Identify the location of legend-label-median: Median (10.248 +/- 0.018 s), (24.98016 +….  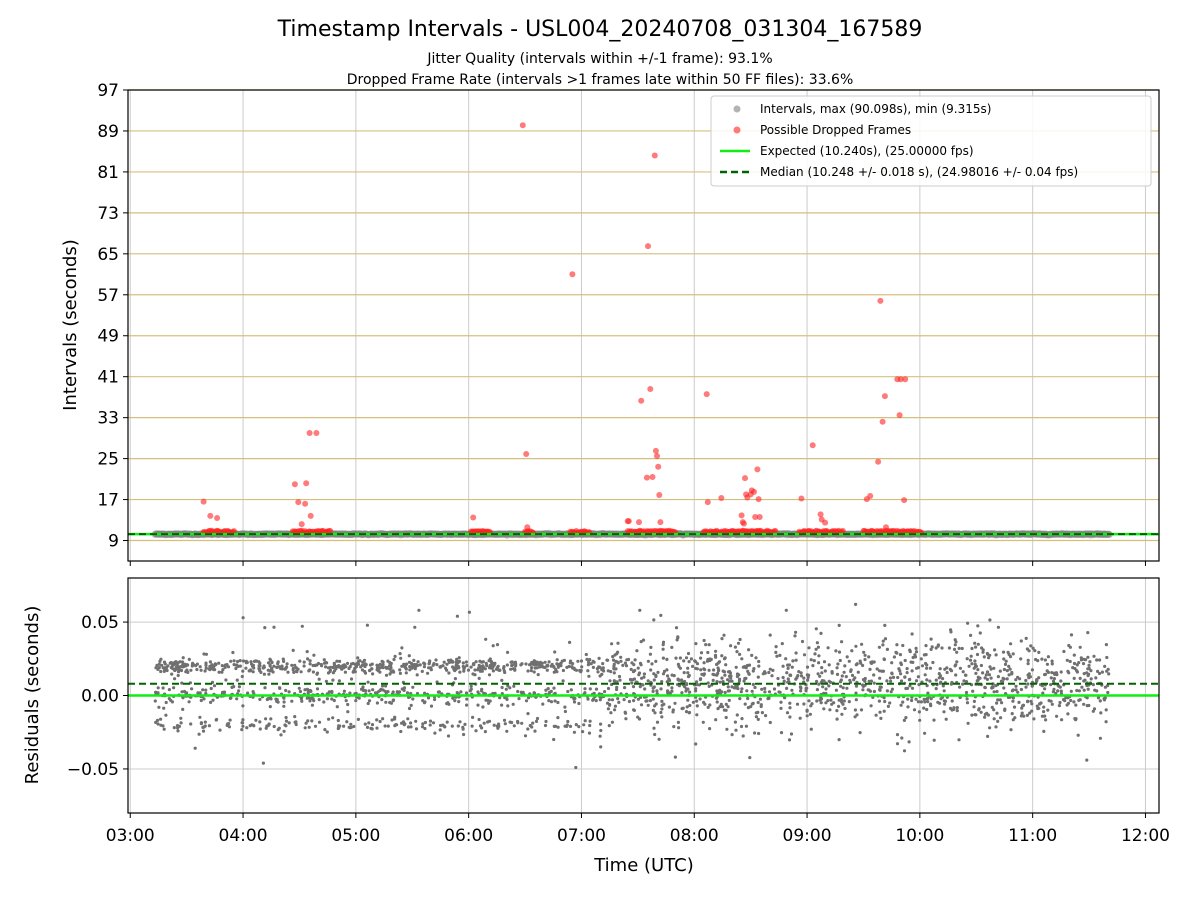
(919, 172).